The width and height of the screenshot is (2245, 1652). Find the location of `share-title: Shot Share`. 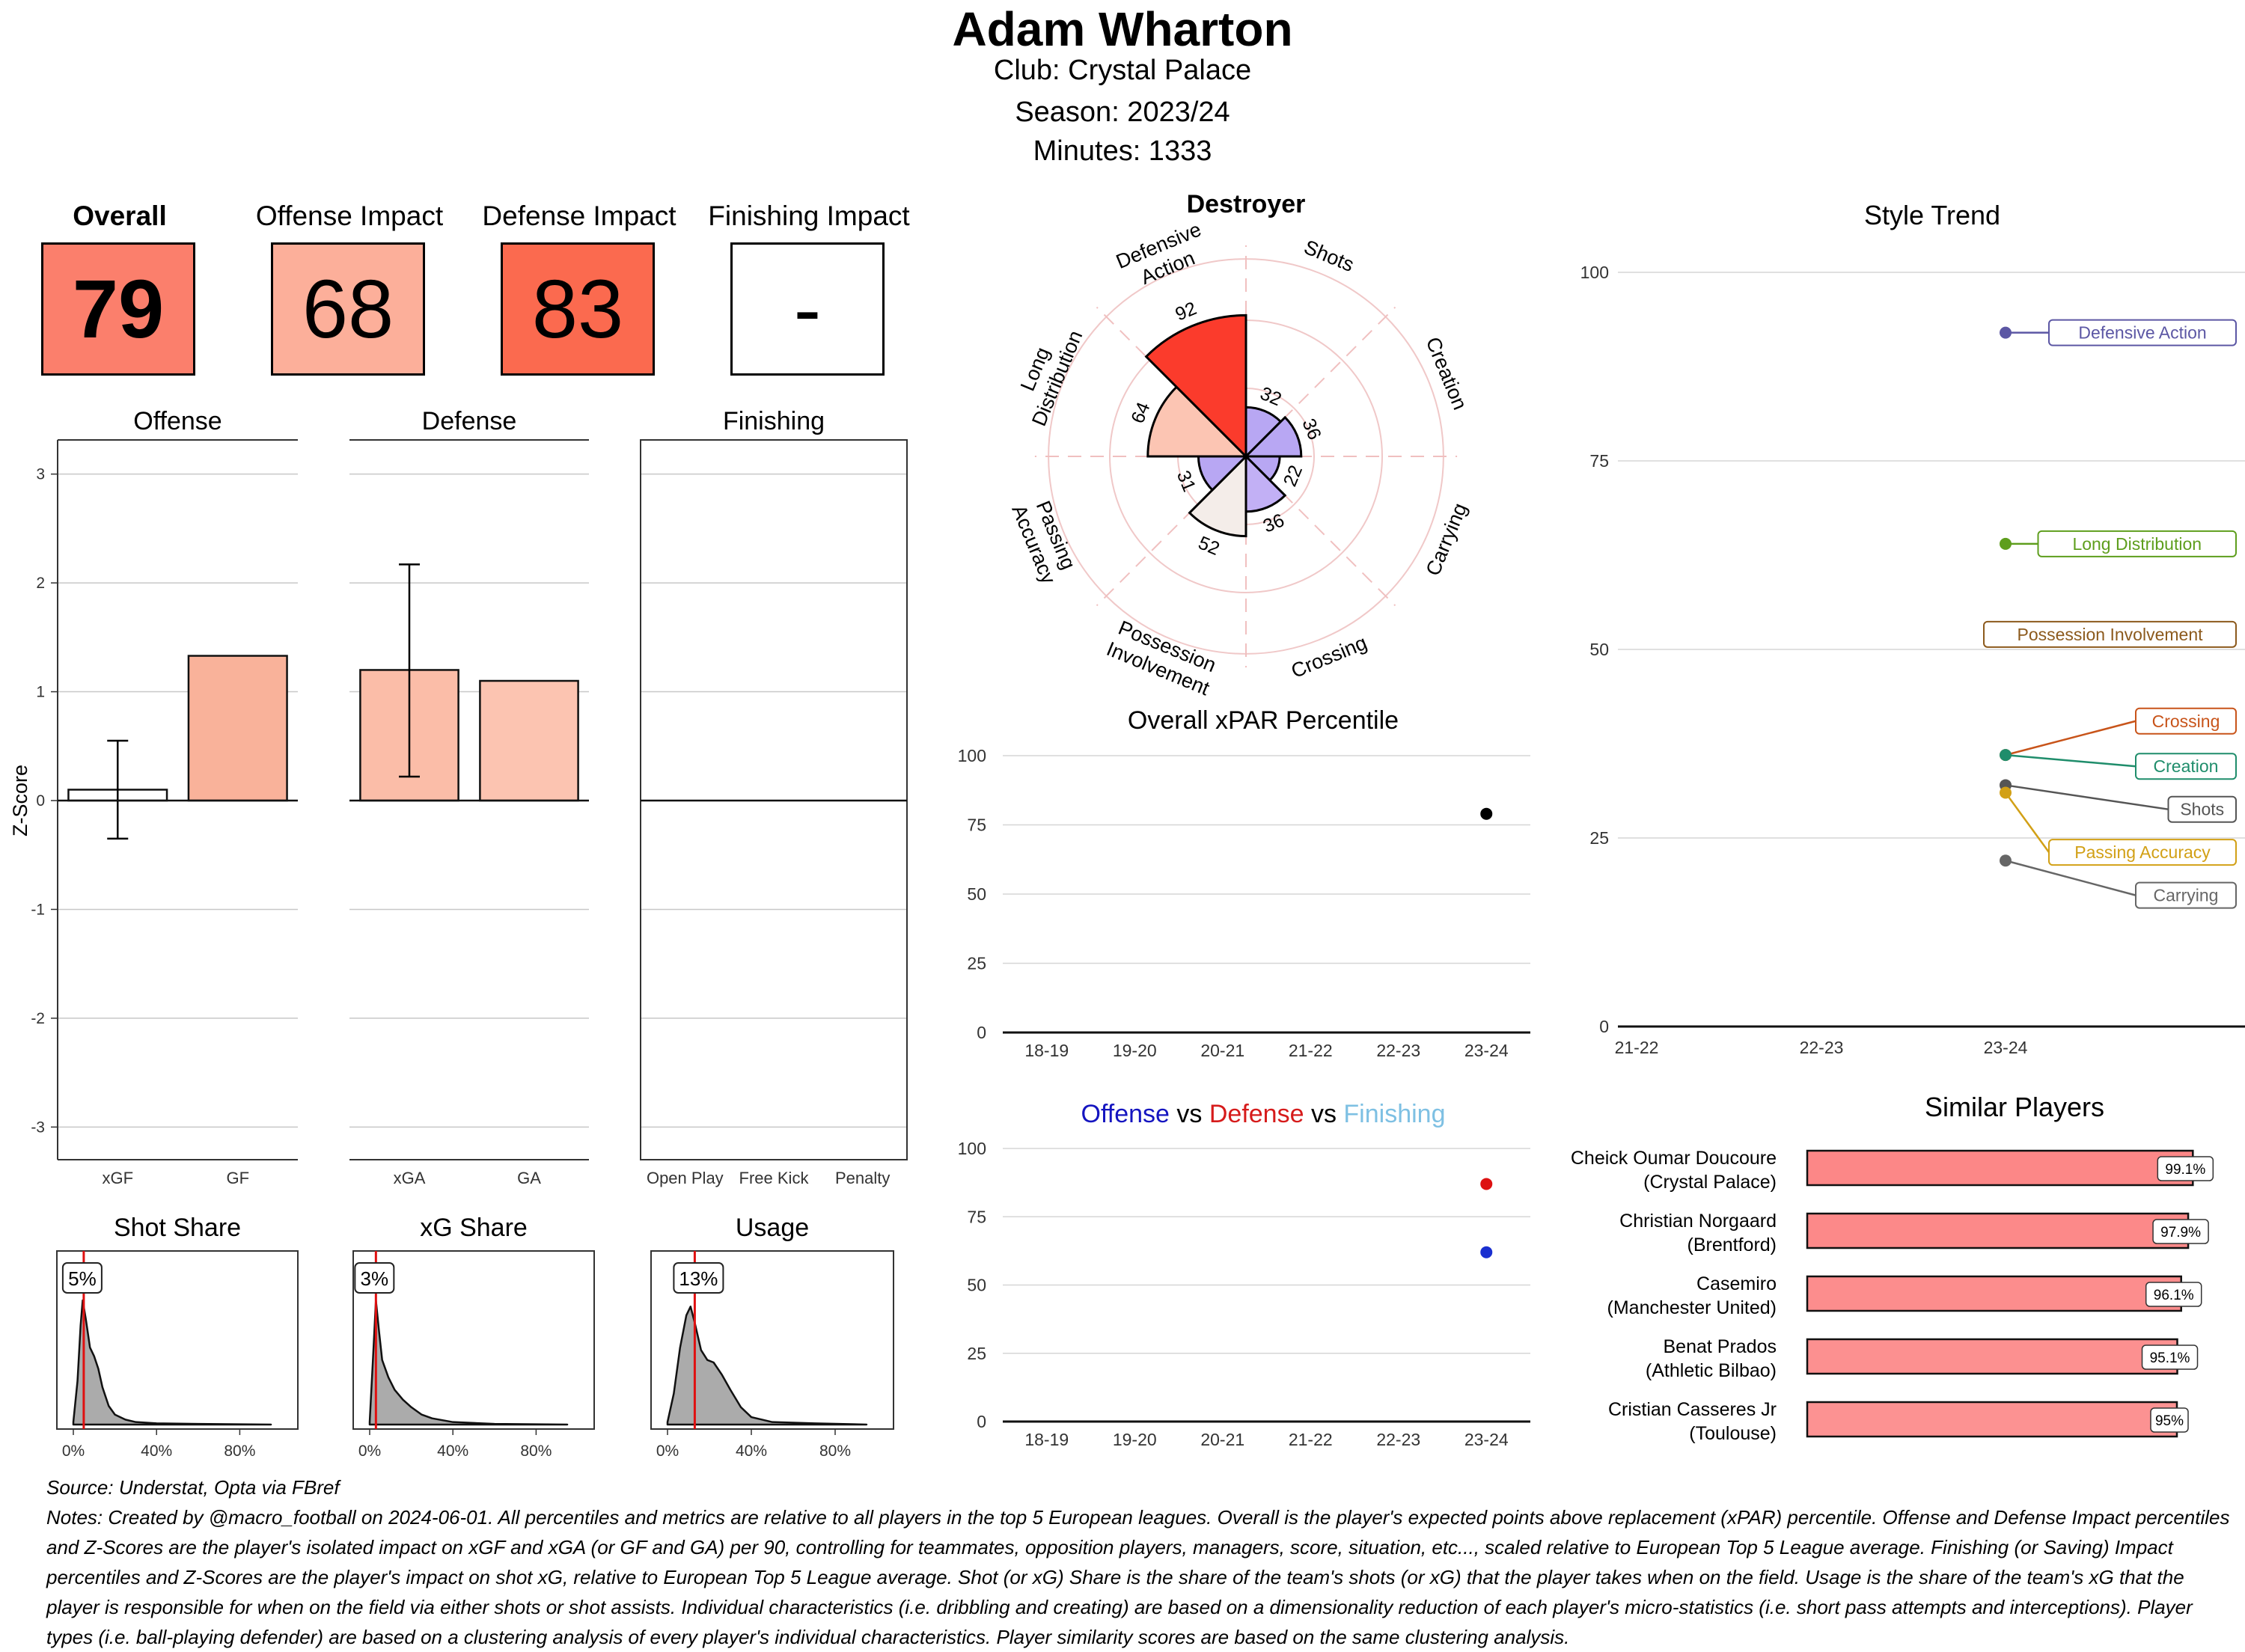

share-title: Shot Share is located at coordinates (177, 1228).